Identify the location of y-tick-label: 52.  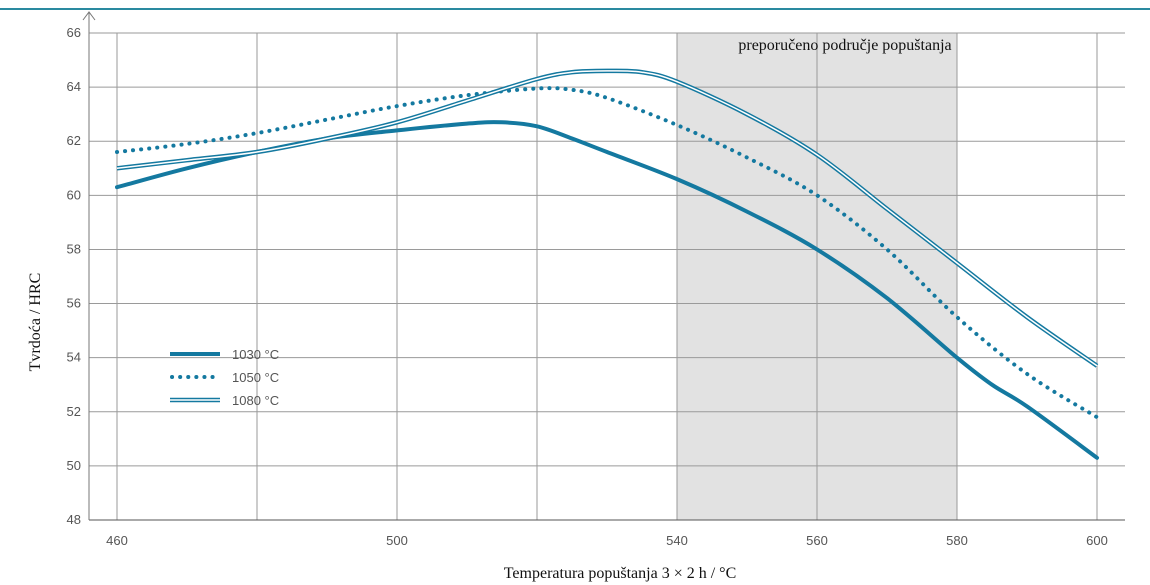
(74, 411).